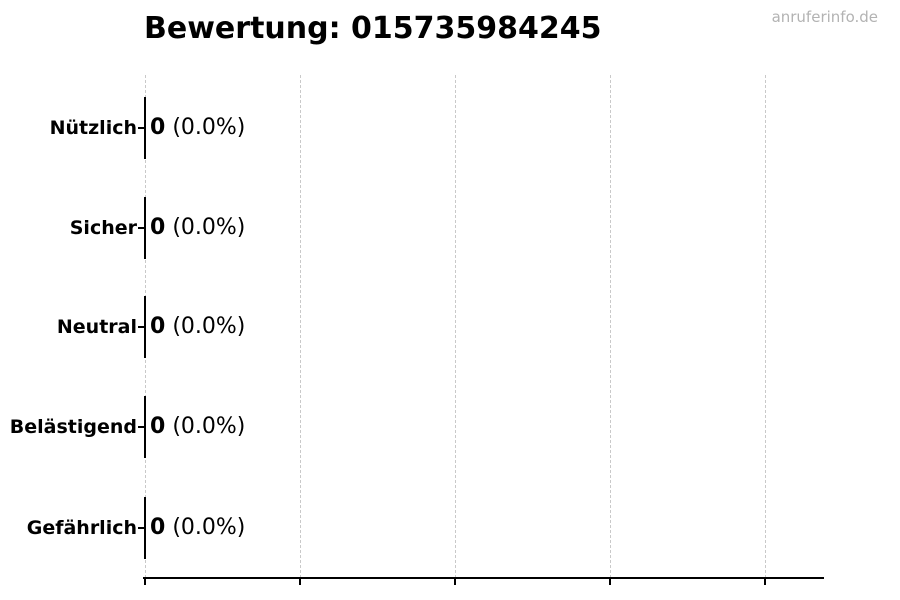 This screenshot has width=900, height=600. I want to click on category-label: Sicher, so click(103, 228).